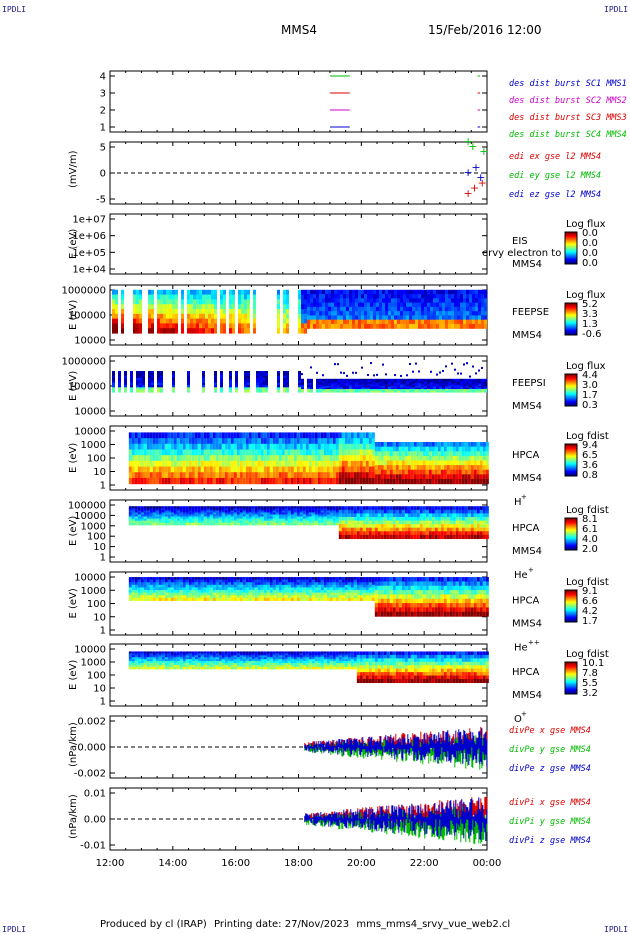  What do you see at coordinates (416, 363) in the screenshot?
I see `sparse-pixel` at bounding box center [416, 363].